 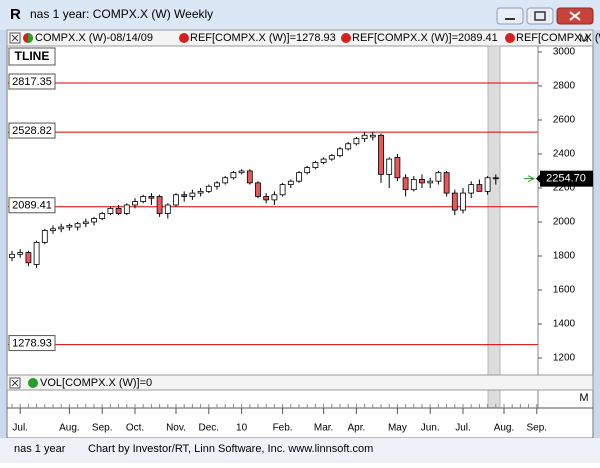 I want to click on y-tick-label: 1200, so click(x=564, y=358).